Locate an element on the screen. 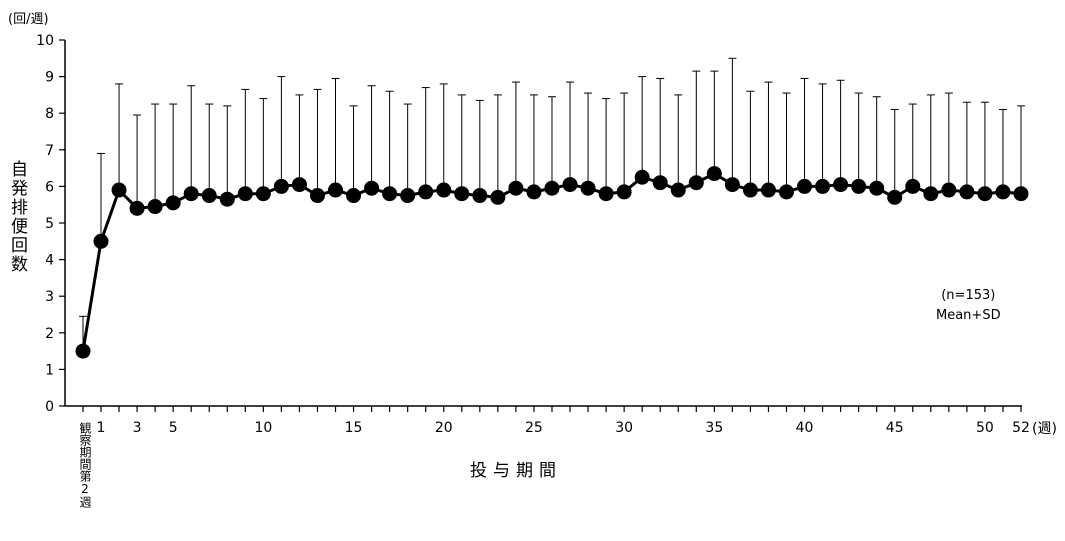  y-tick-label: 4 is located at coordinates (49, 261).